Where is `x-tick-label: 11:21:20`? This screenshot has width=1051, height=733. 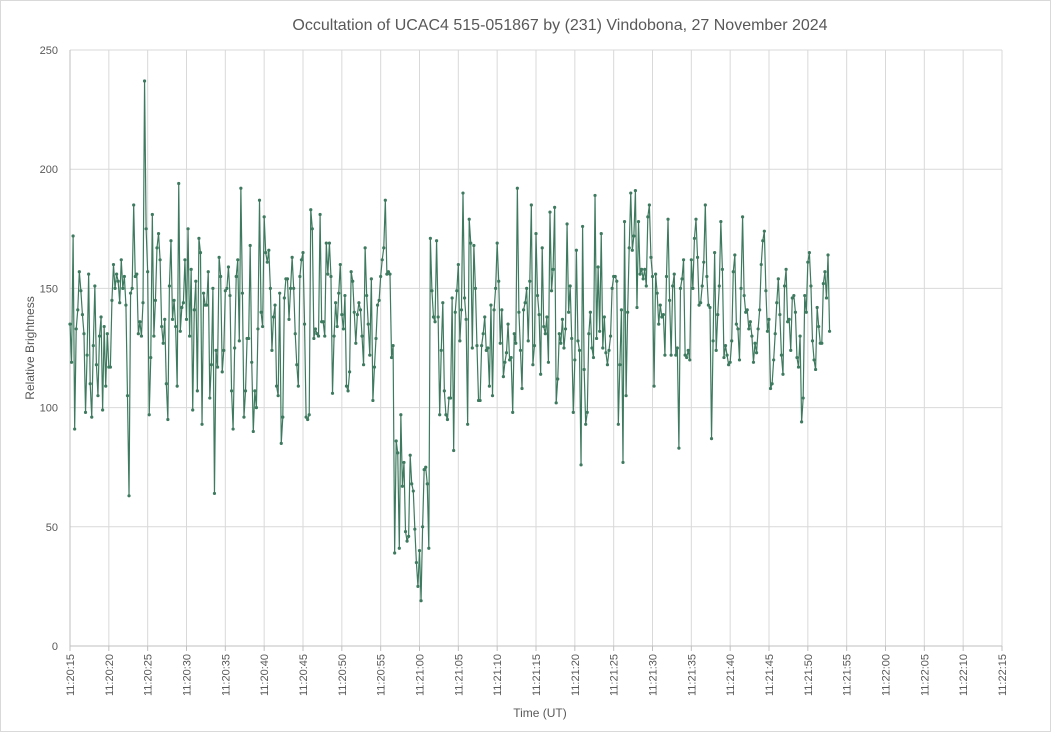
x-tick-label: 11:21:20 is located at coordinates (576, 675).